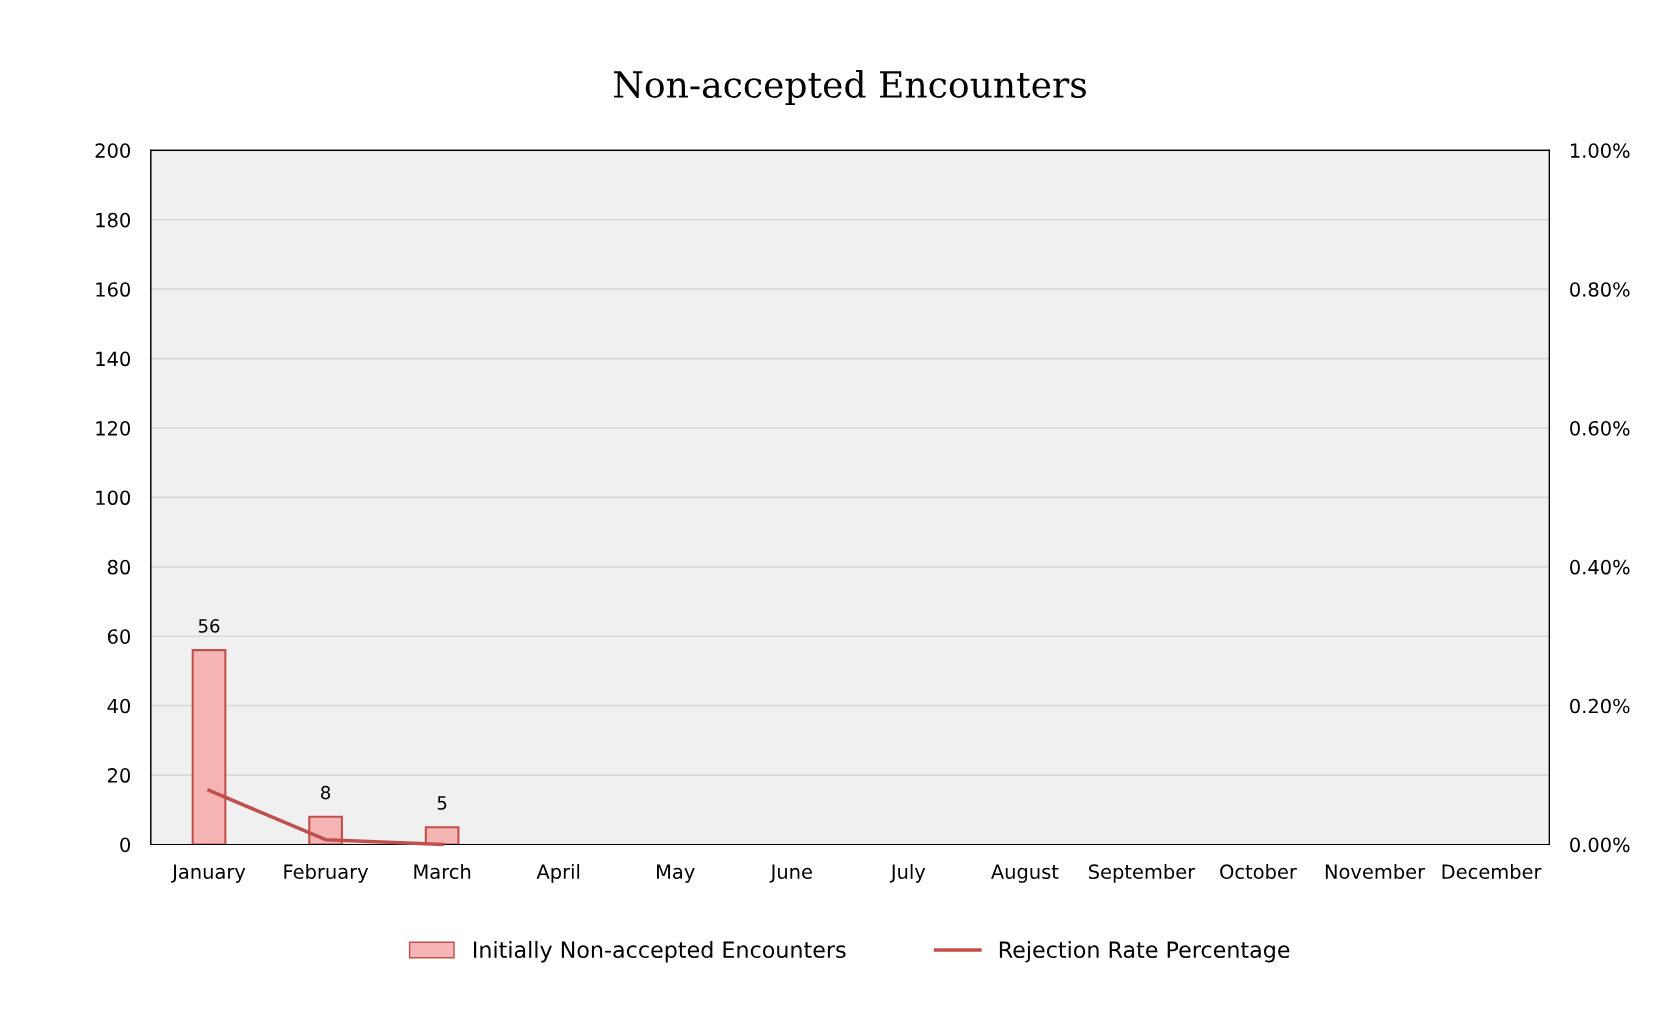 Image resolution: width=1675 pixels, height=1009 pixels. I want to click on y2-tick-label: 0.40%, so click(1600, 567).